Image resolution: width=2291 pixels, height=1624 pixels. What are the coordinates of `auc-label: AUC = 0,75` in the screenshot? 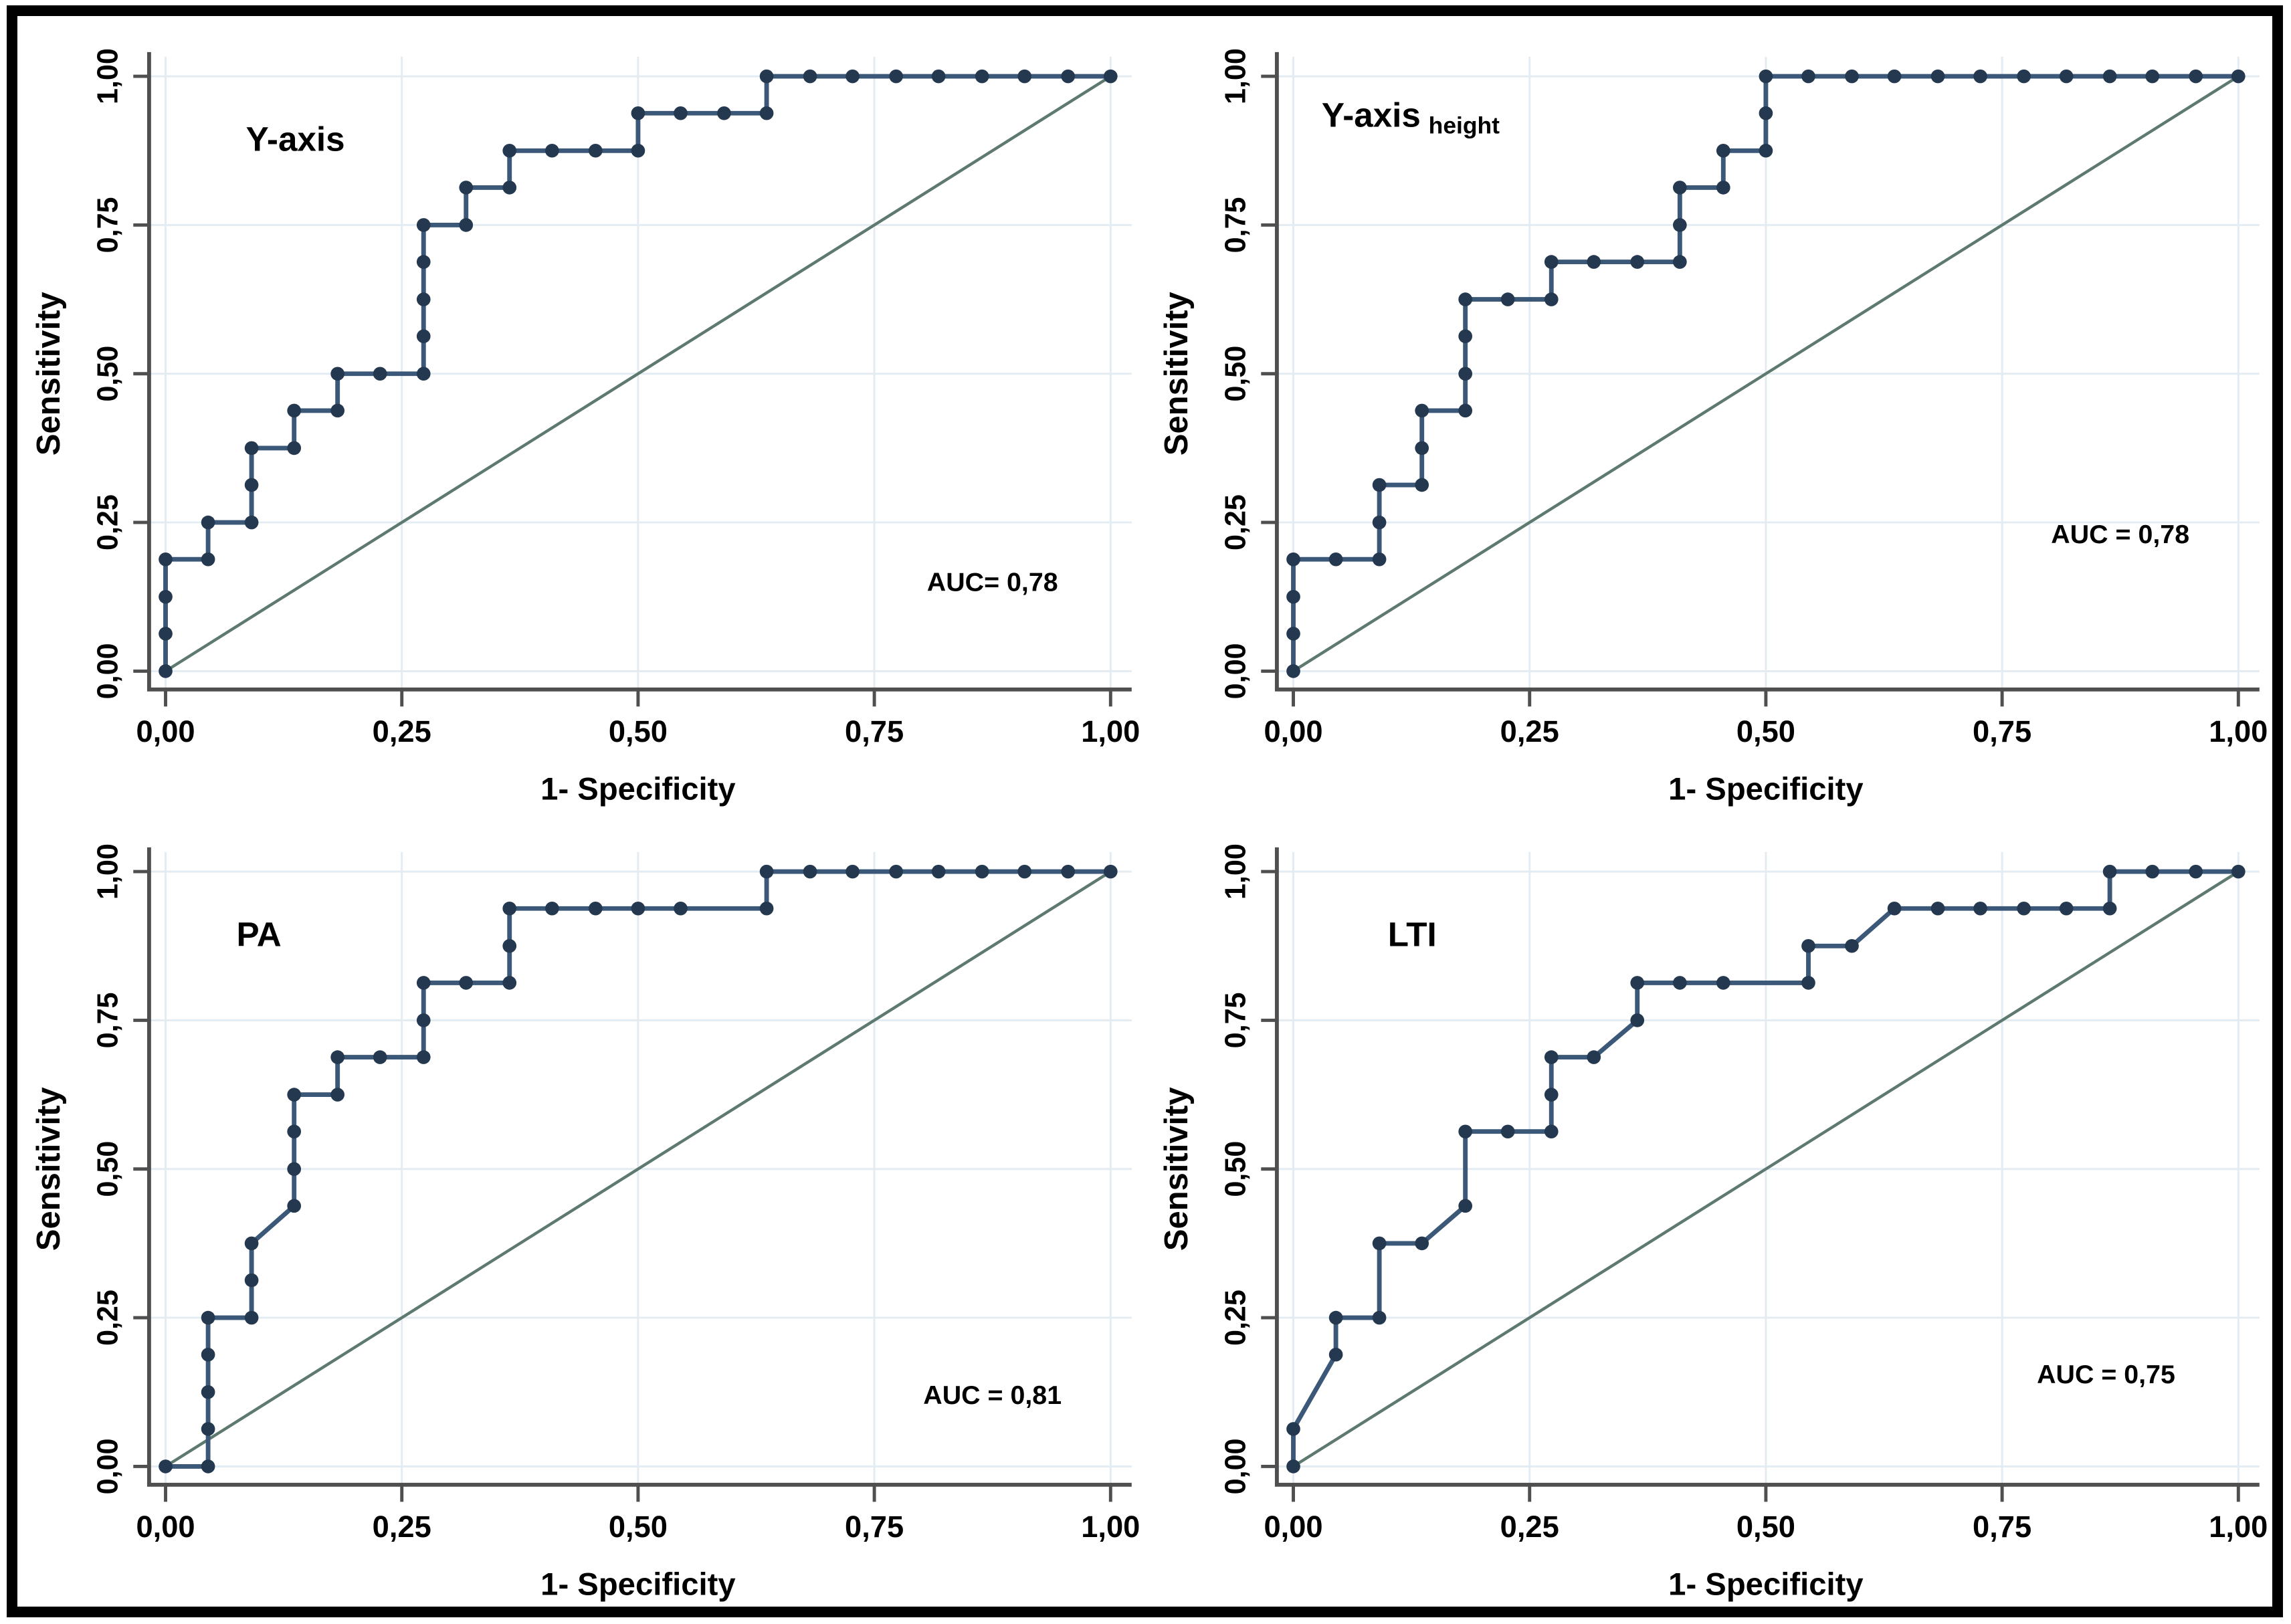 It's located at (2106, 1374).